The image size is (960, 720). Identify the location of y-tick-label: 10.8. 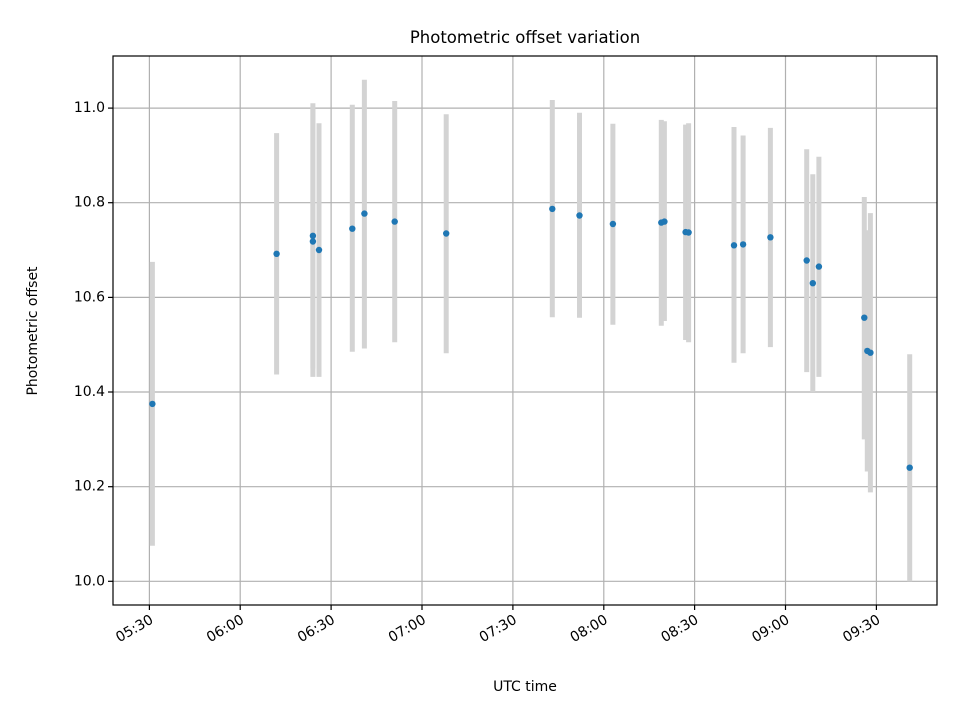
(89, 203).